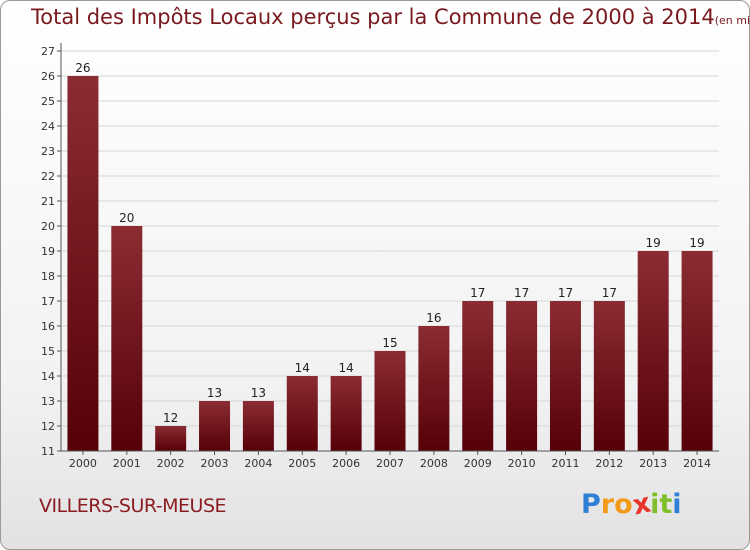  What do you see at coordinates (345, 368) in the screenshot?
I see `data-label-2006: 14` at bounding box center [345, 368].